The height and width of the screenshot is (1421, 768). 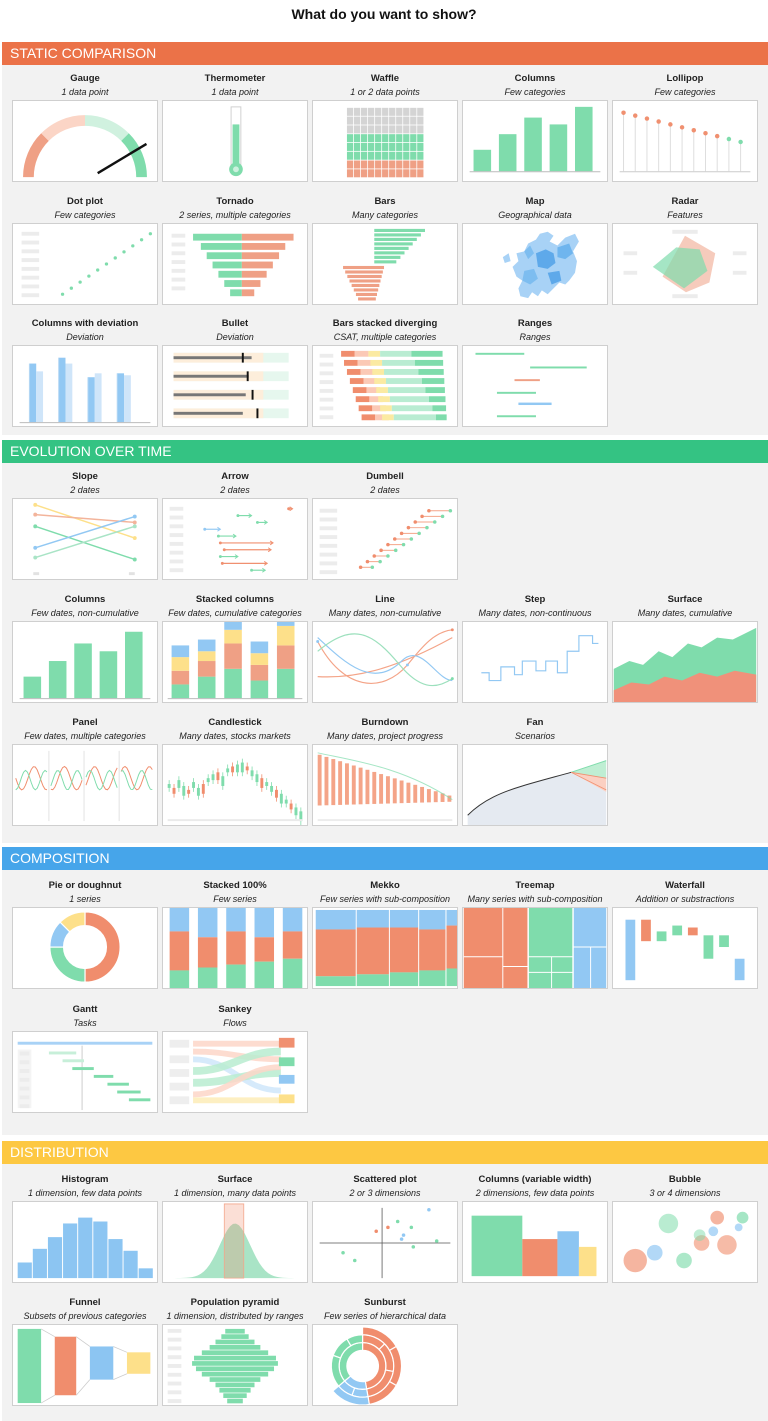 I want to click on chart-subtitle: Features, so click(x=685, y=215).